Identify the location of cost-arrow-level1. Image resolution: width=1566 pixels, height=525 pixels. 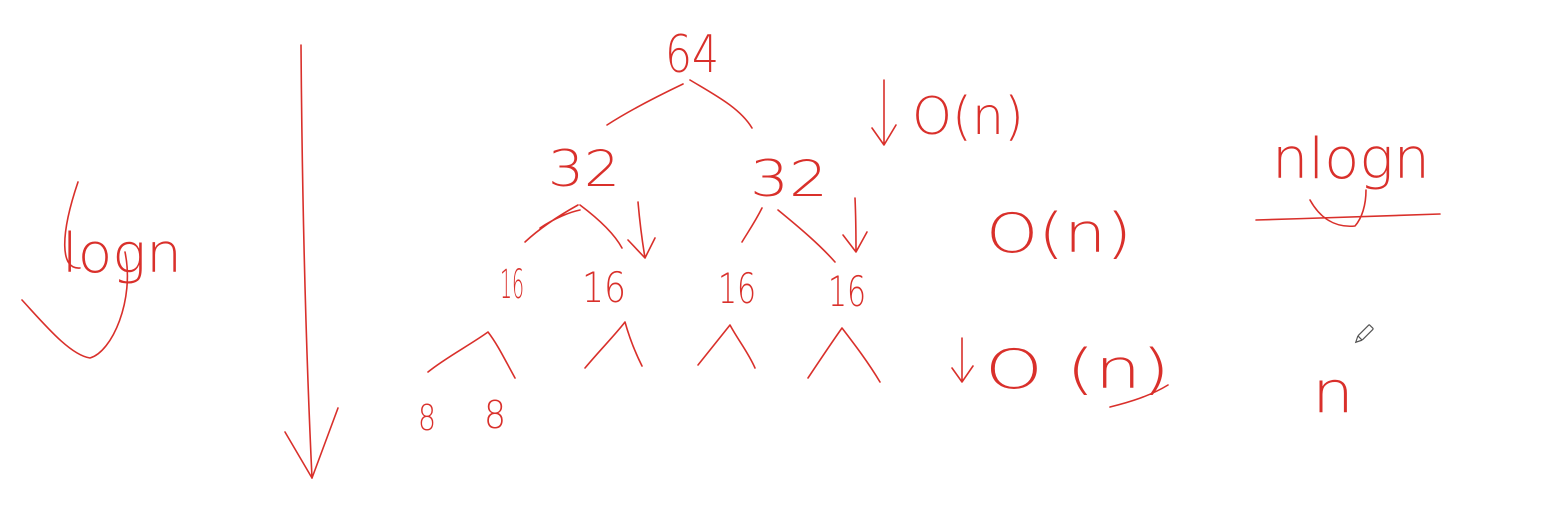
(884, 112).